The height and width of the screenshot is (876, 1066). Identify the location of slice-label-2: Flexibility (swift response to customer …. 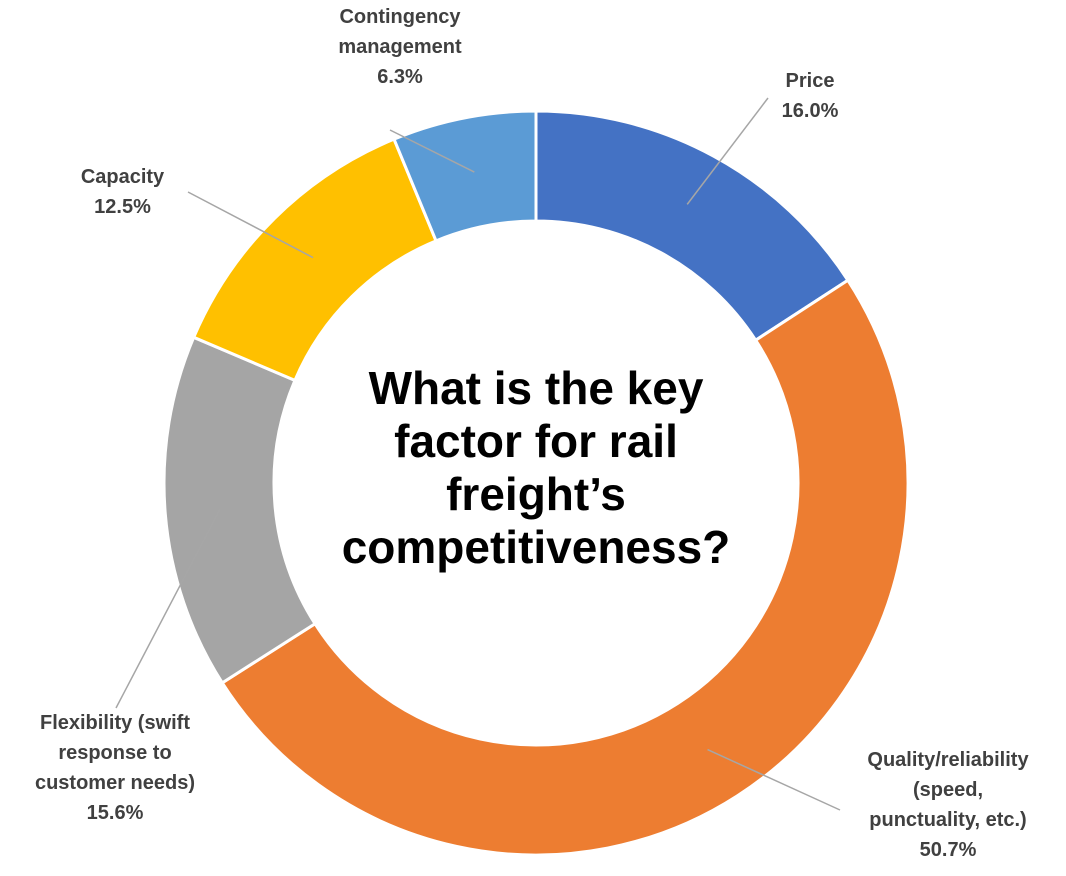
(115, 753).